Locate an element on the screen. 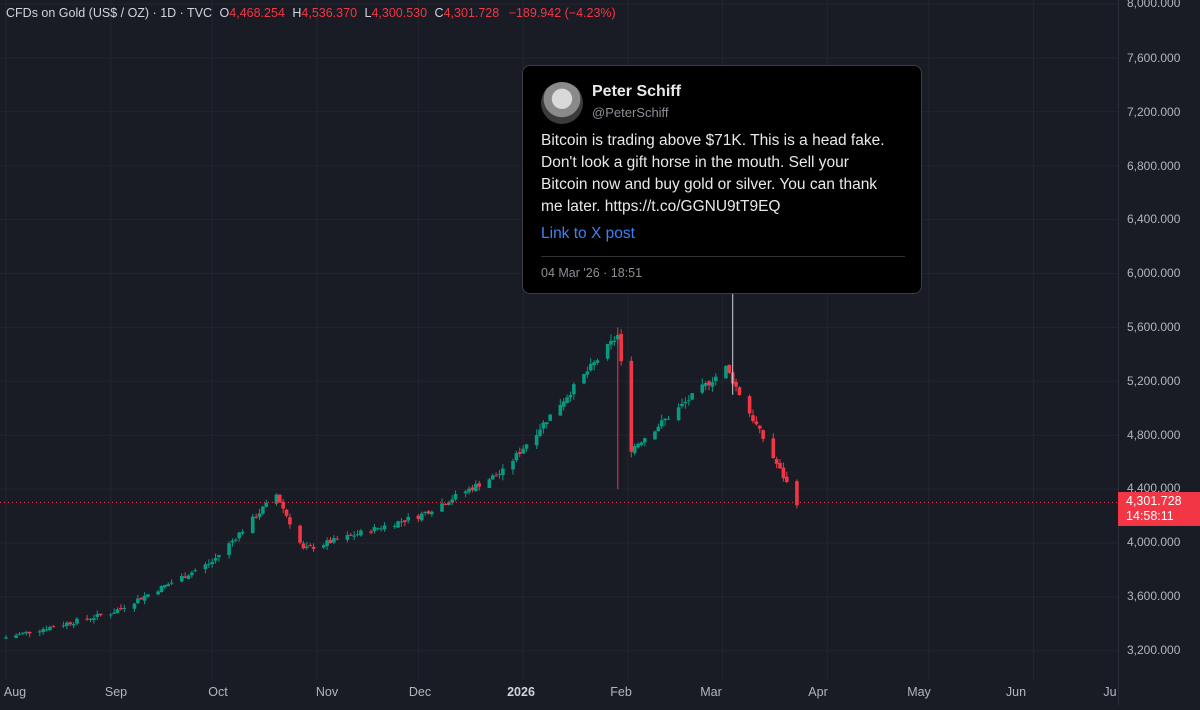  avatar is located at coordinates (562, 103).